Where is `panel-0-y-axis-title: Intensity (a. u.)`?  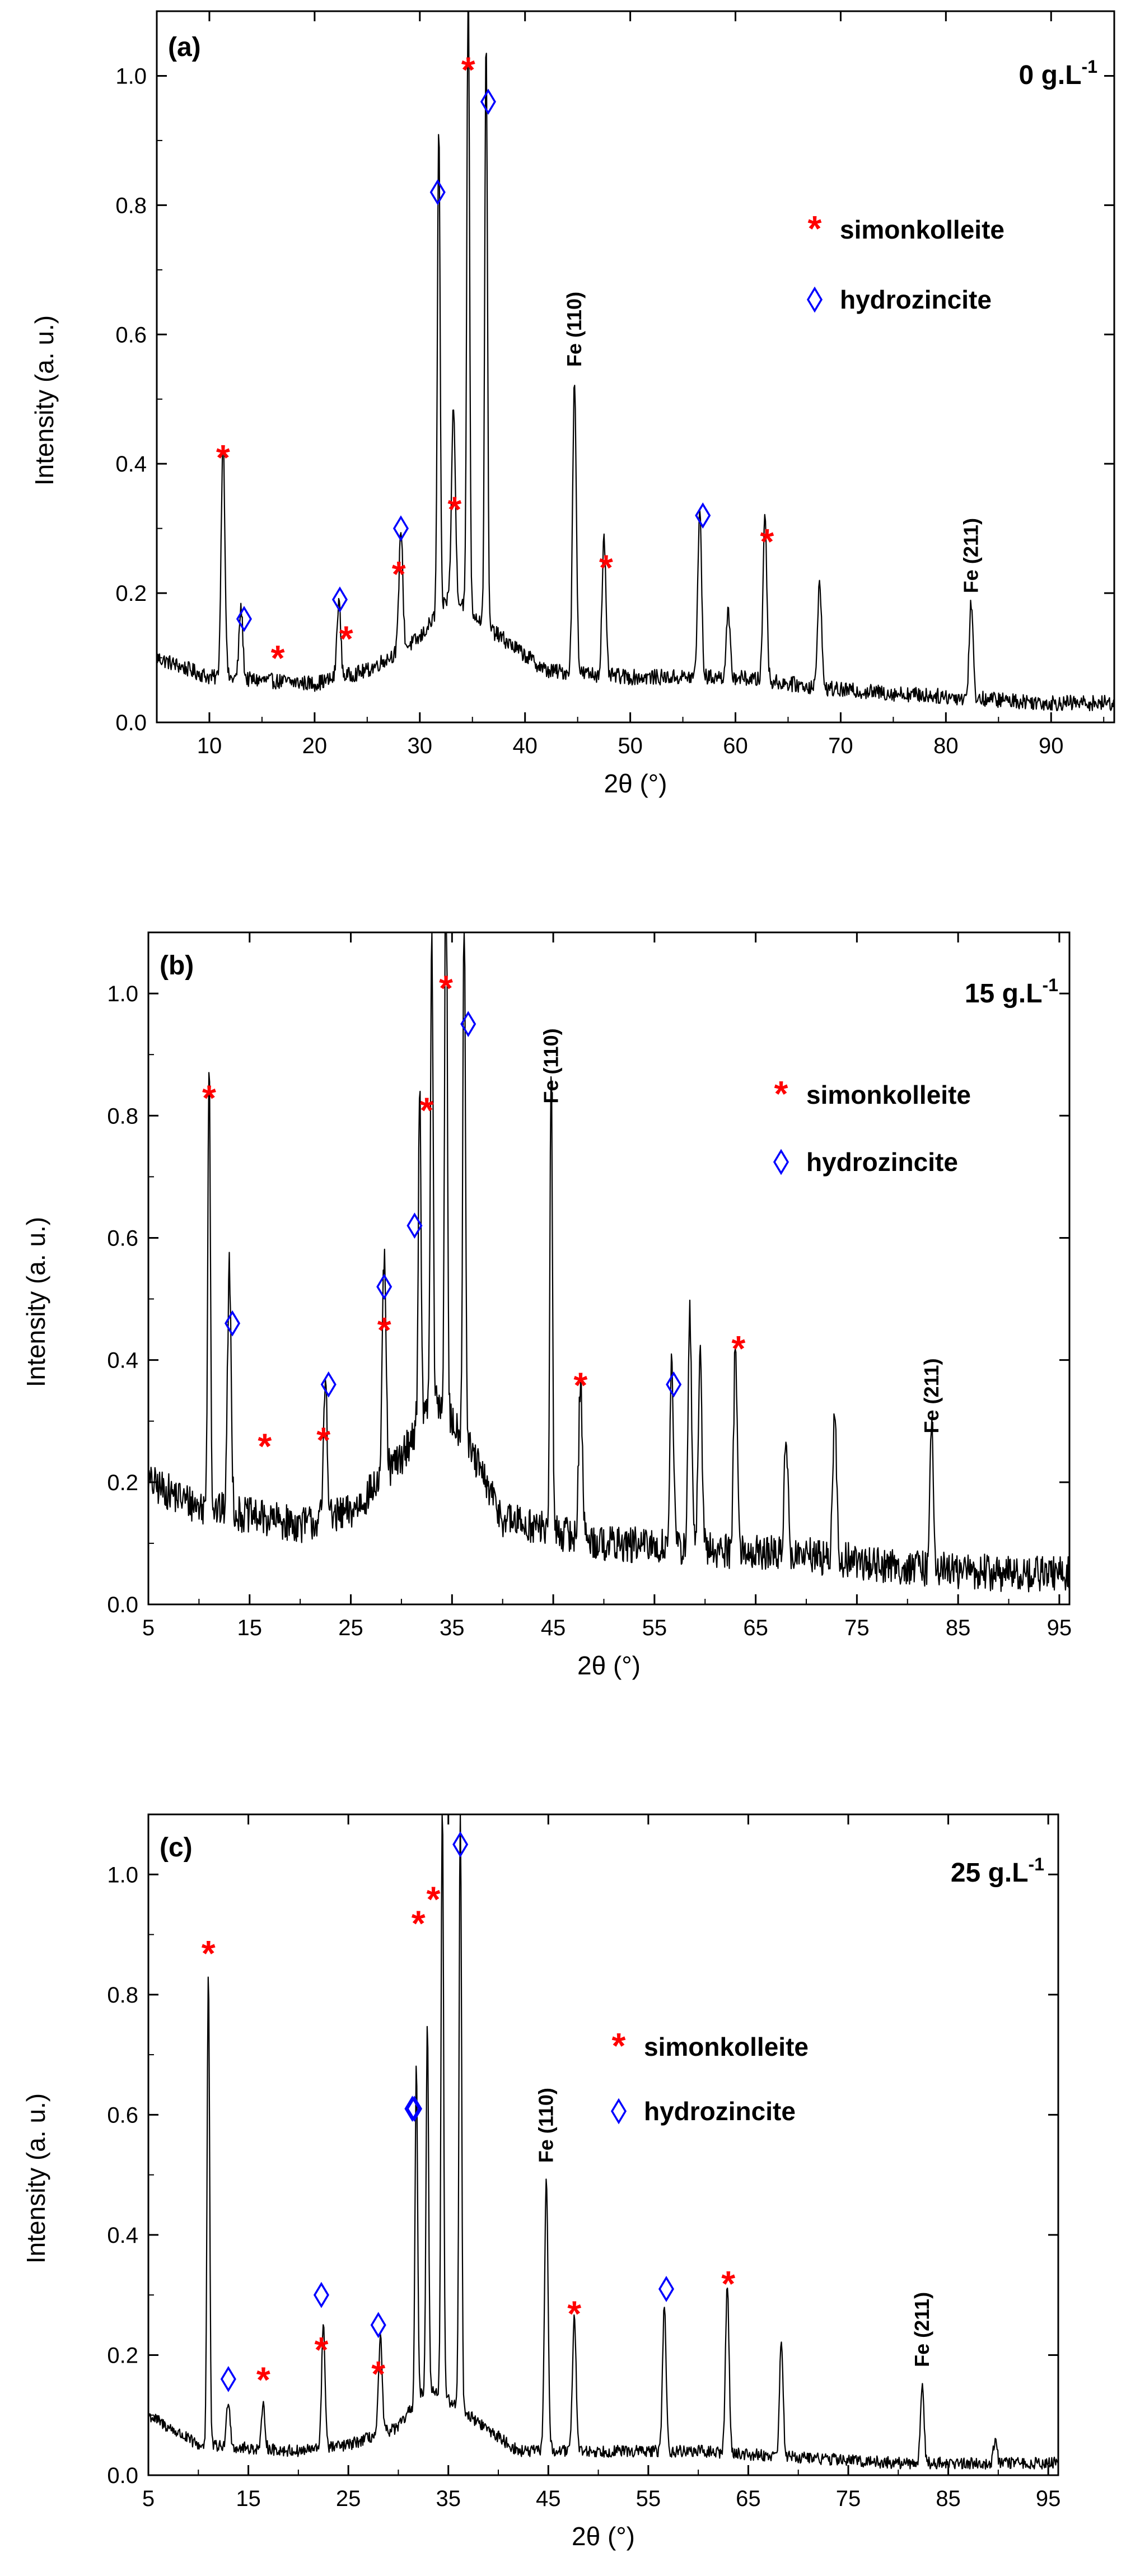
panel-0-y-axis-title: Intensity (a. u.) is located at coordinates (44, 401).